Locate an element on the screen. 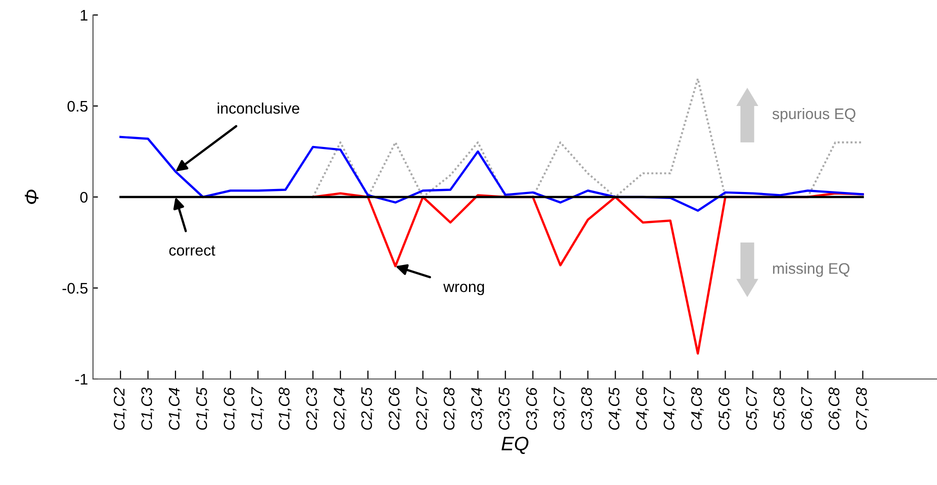 The height and width of the screenshot is (485, 937). x-tick-label: C3,C7 is located at coordinates (560, 408).